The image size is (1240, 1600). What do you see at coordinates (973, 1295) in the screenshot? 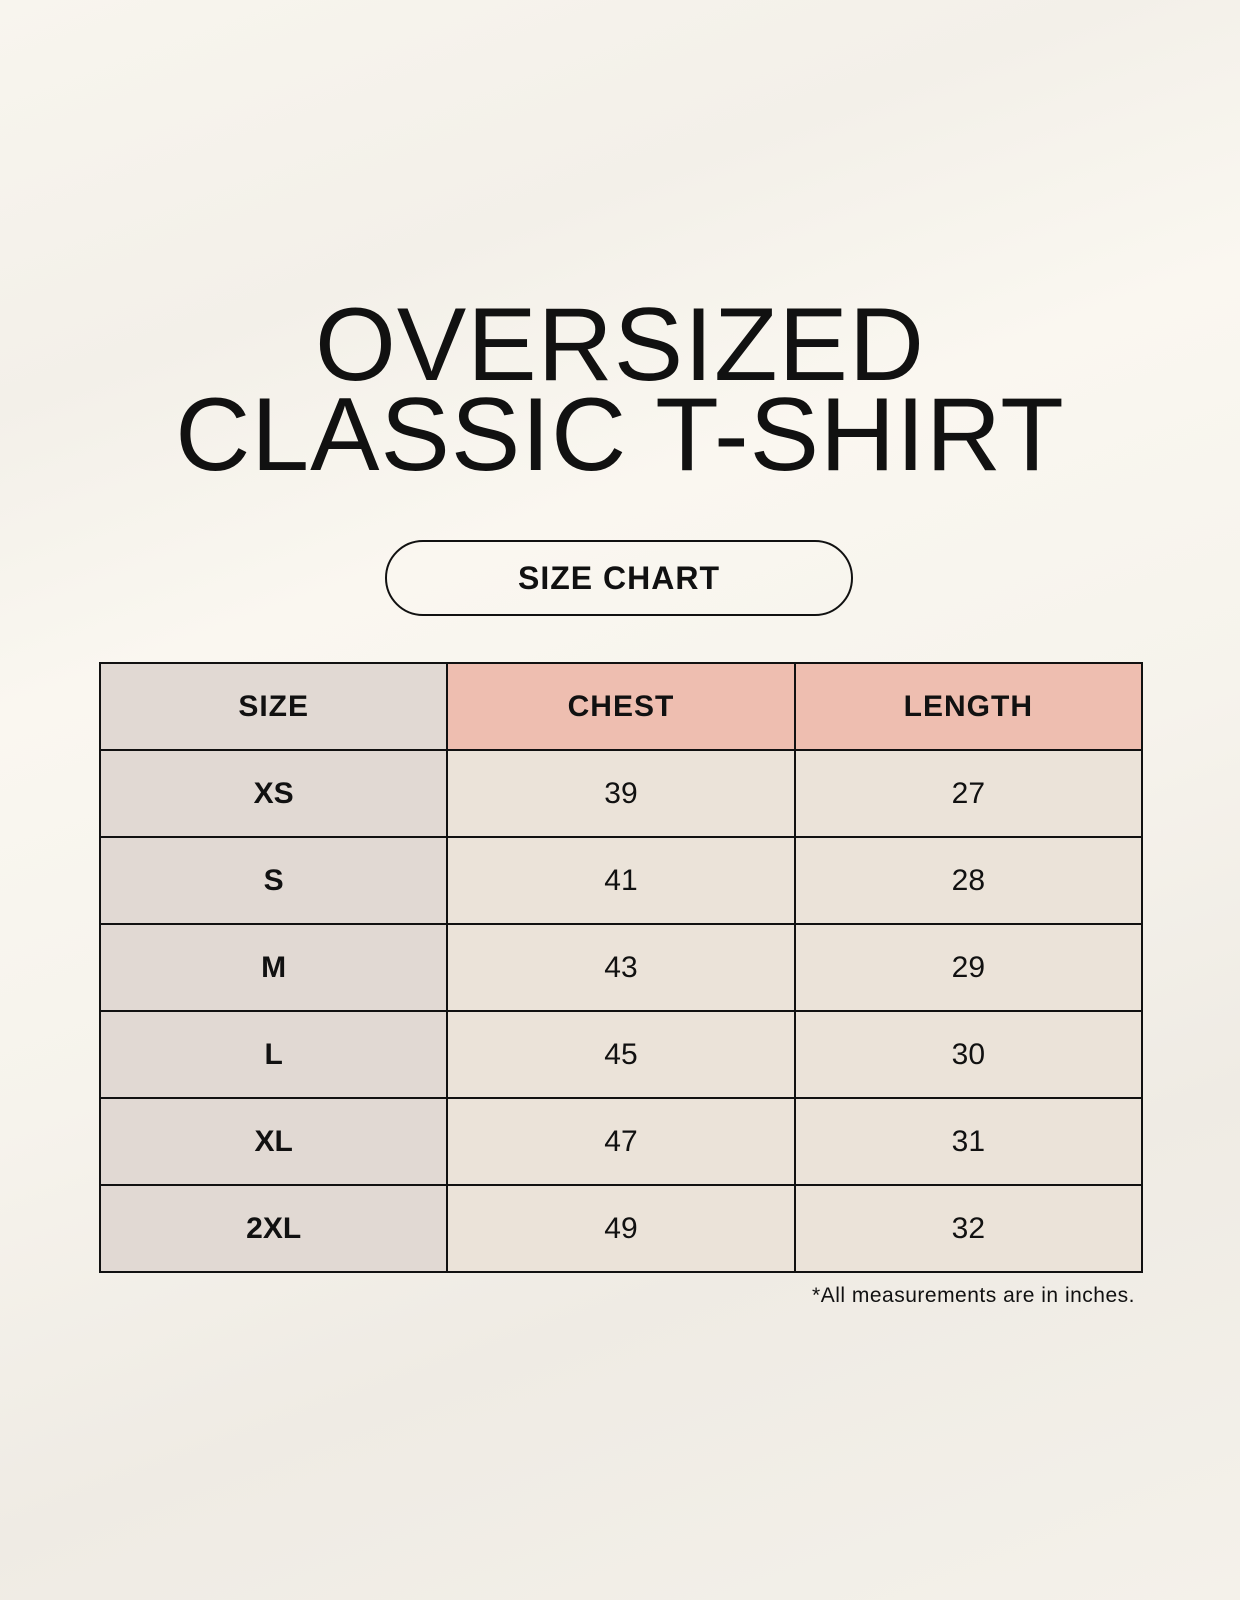
I see `footnote: *All measurements are in inches.` at bounding box center [973, 1295].